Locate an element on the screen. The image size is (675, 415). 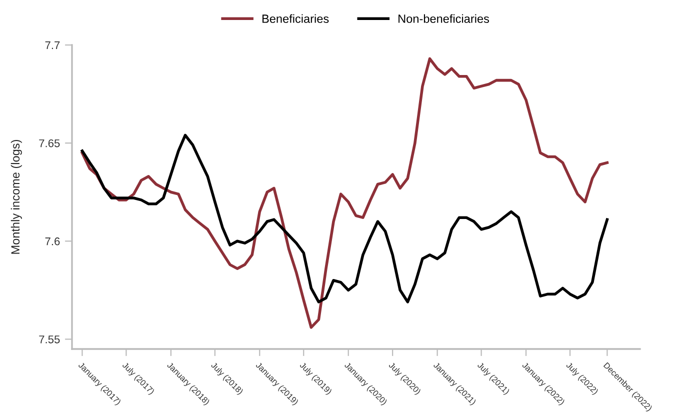
y-tick-label: 7.6 is located at coordinates (52, 241).